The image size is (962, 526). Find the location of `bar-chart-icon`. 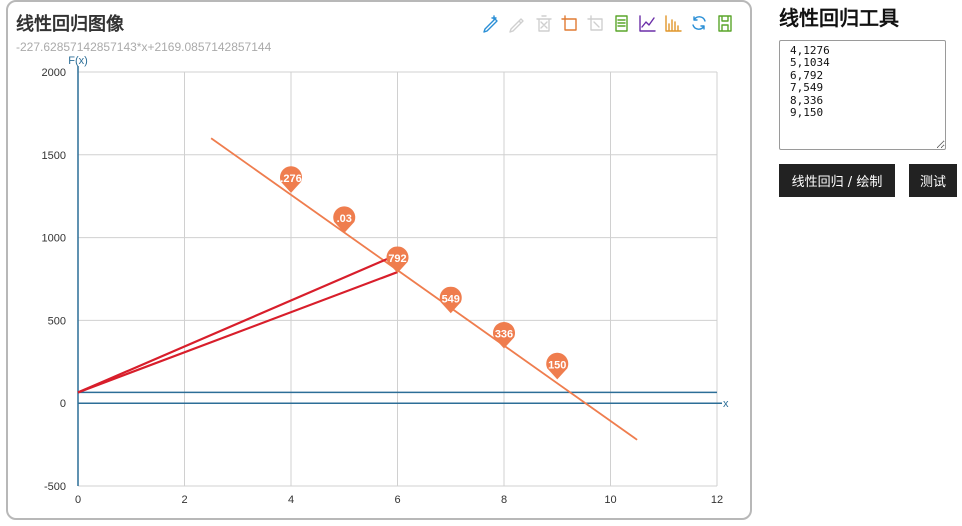

bar-chart-icon is located at coordinates (673, 23).